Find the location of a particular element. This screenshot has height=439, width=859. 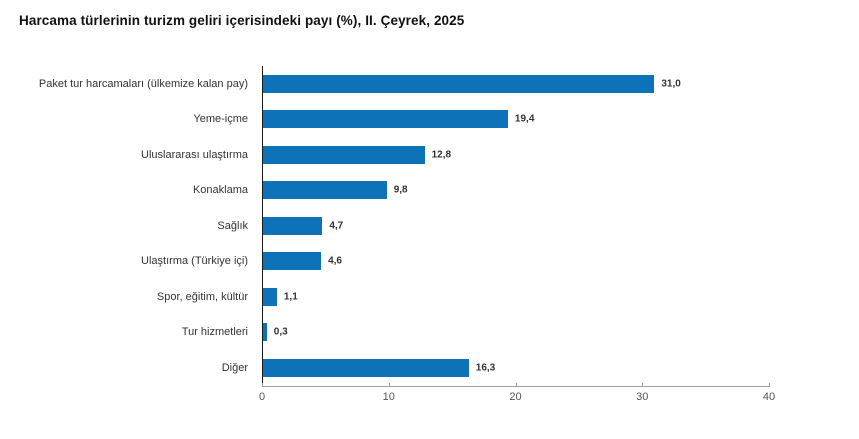

category-label: Diğer is located at coordinates (234, 367).